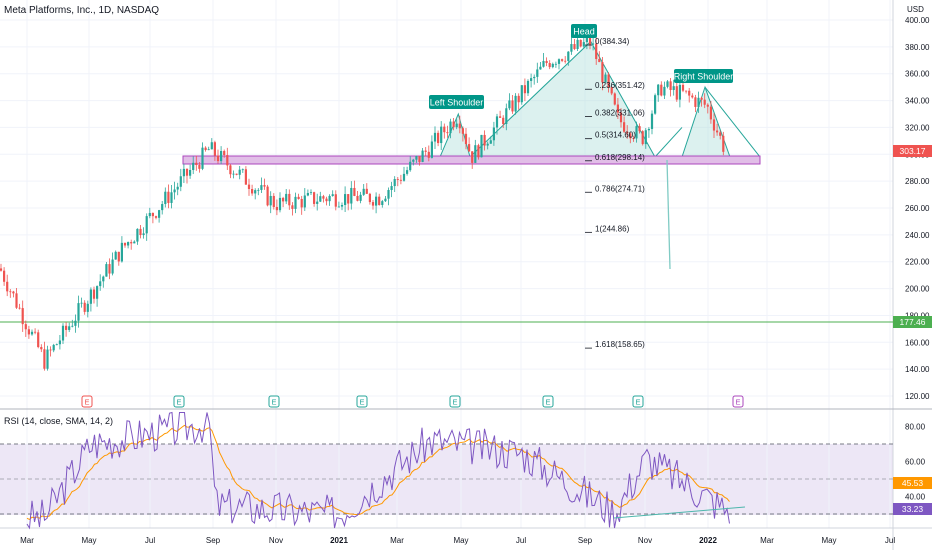 The width and height of the screenshot is (932, 555). What do you see at coordinates (645, 540) in the screenshot?
I see `time-tick-label: Nov` at bounding box center [645, 540].